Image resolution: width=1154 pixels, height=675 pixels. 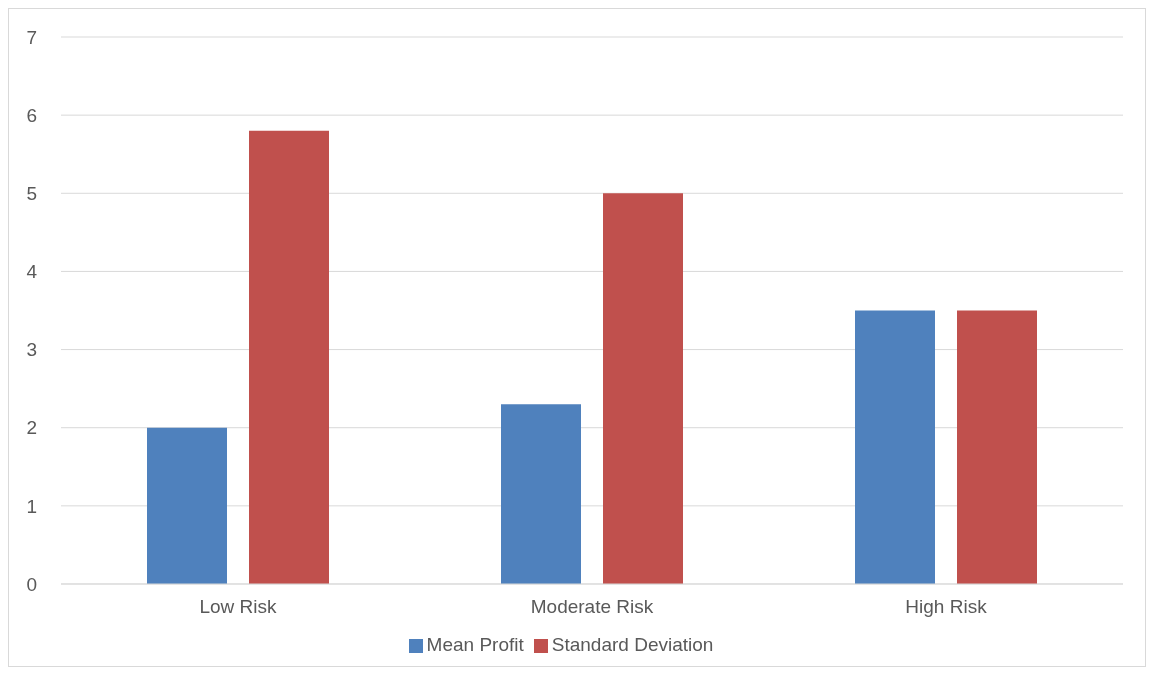 What do you see at coordinates (32, 272) in the screenshot?
I see `y-tick-label: 4` at bounding box center [32, 272].